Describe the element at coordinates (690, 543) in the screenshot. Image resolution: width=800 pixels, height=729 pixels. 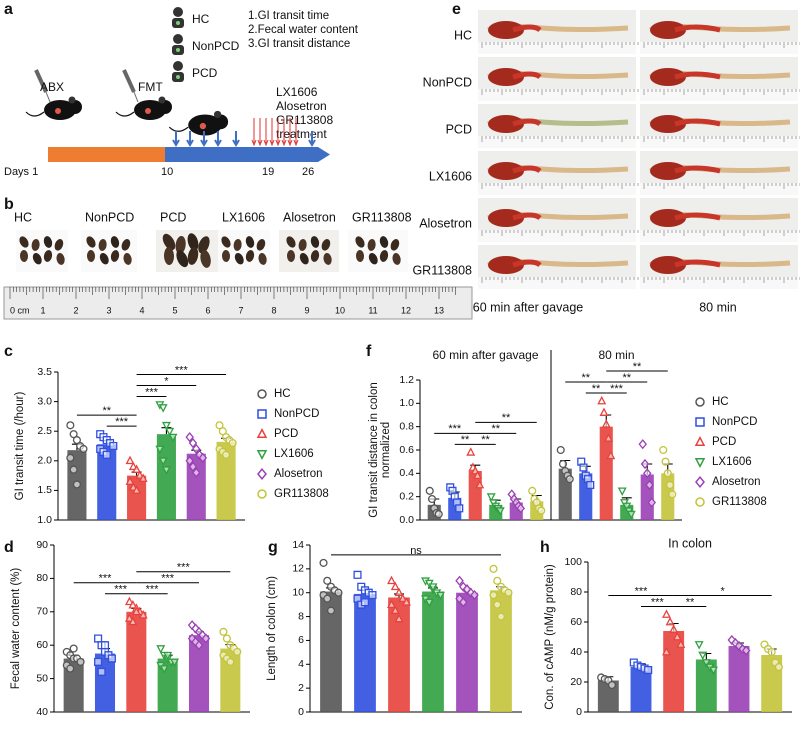
I see `chart-title: In colon` at that location.